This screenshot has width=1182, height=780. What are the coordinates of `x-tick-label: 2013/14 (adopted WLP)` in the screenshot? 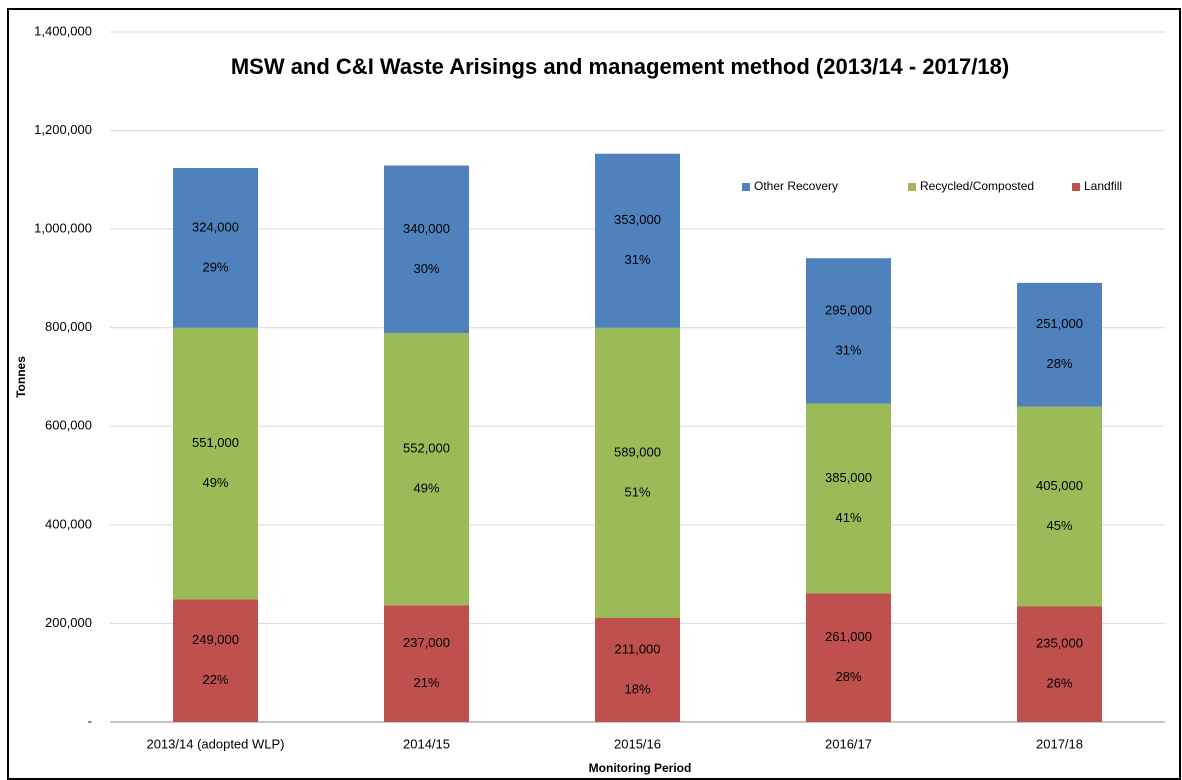 It's located at (215, 743).